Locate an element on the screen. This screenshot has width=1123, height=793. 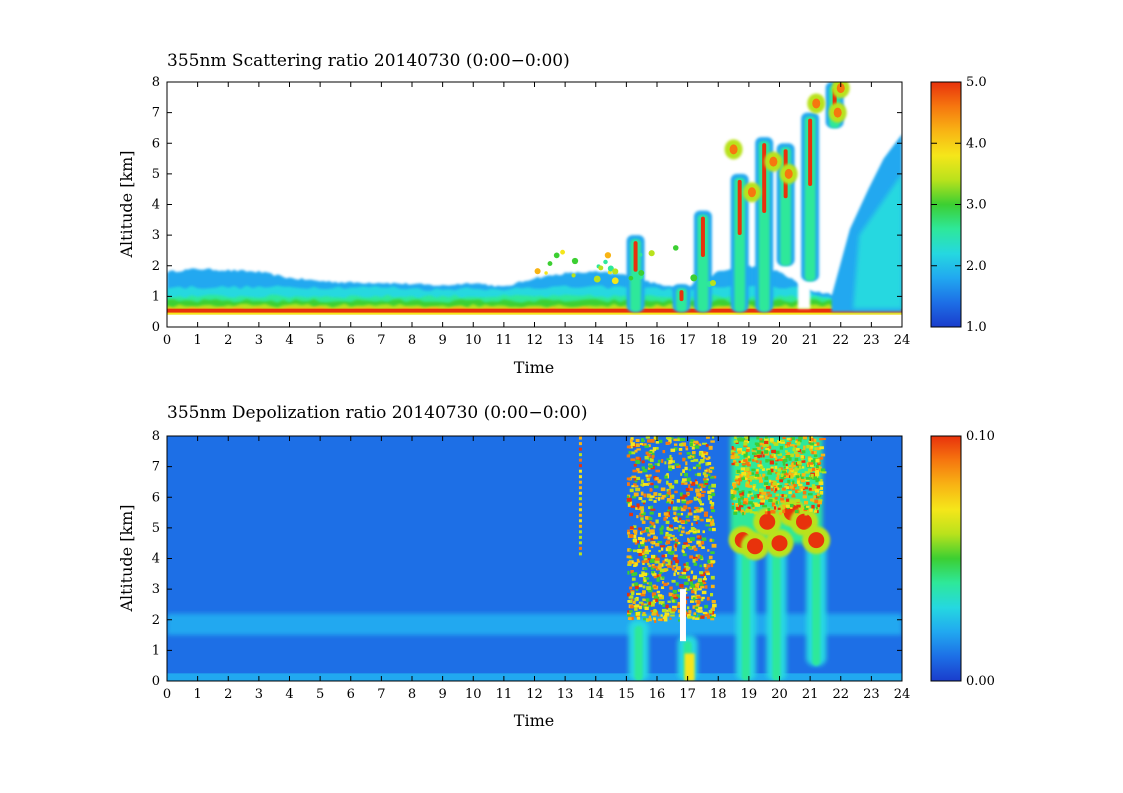
cloud-peak is located at coordinates (702, 237).